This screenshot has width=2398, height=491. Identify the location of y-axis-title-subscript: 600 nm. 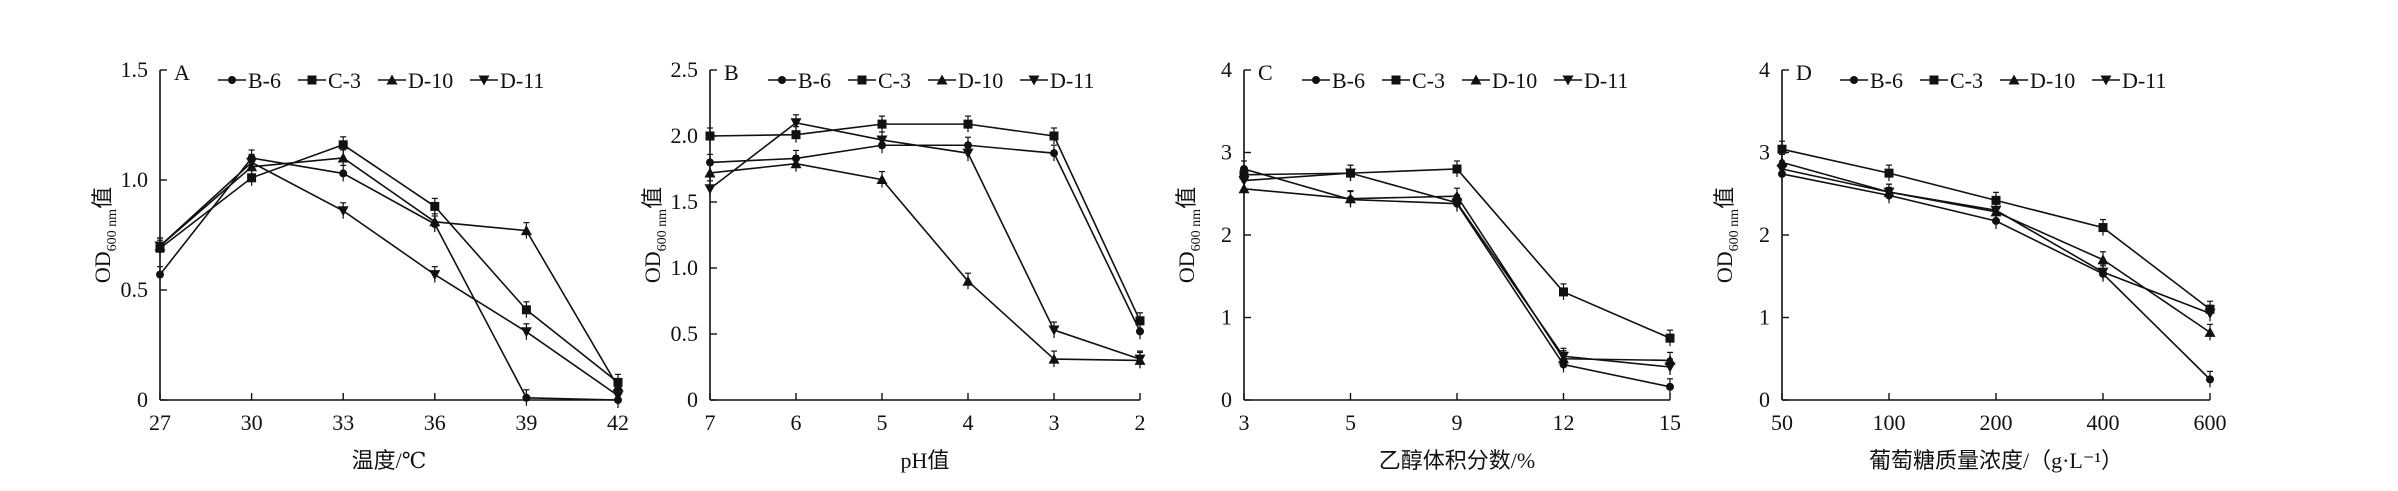
(1734, 230).